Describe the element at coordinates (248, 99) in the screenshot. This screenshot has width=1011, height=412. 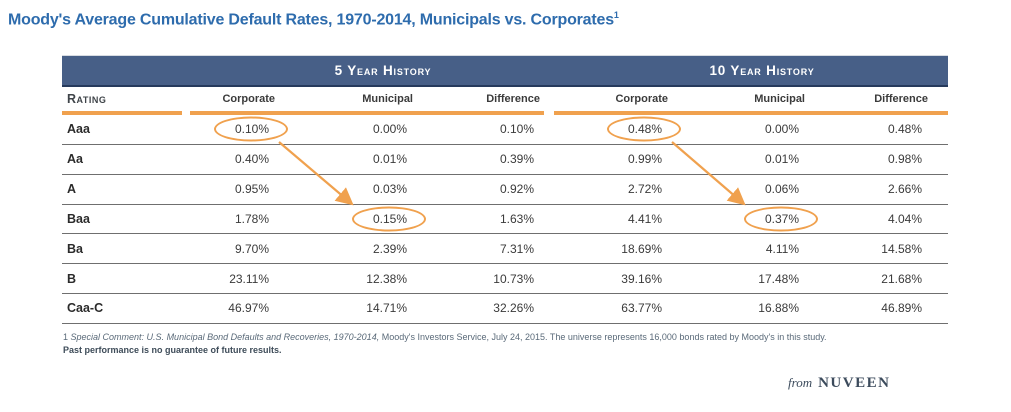
I see `column-header-corporate-5yr: Corporate` at that location.